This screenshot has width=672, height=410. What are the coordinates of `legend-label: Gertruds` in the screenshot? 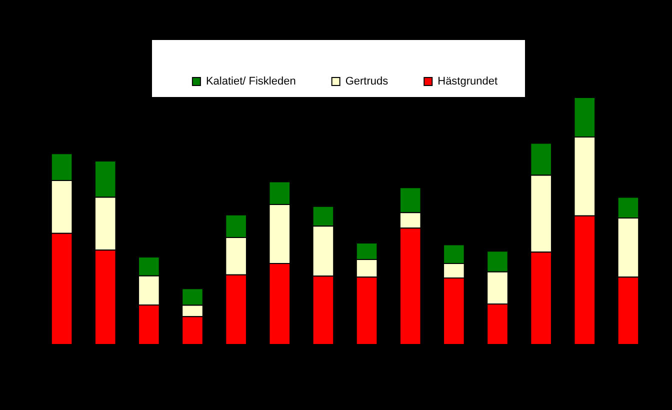 It's located at (367, 82).